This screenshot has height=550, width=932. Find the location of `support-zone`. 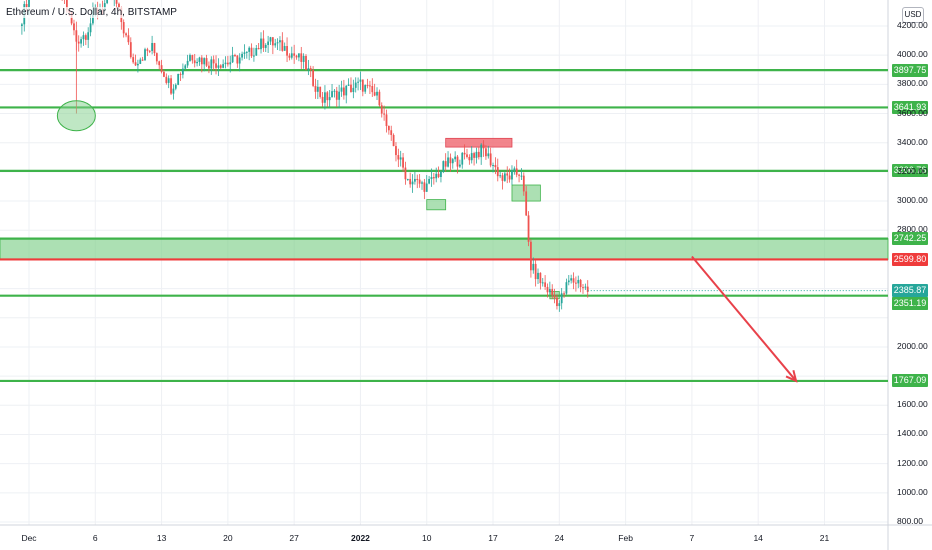

support-zone is located at coordinates (436, 205).